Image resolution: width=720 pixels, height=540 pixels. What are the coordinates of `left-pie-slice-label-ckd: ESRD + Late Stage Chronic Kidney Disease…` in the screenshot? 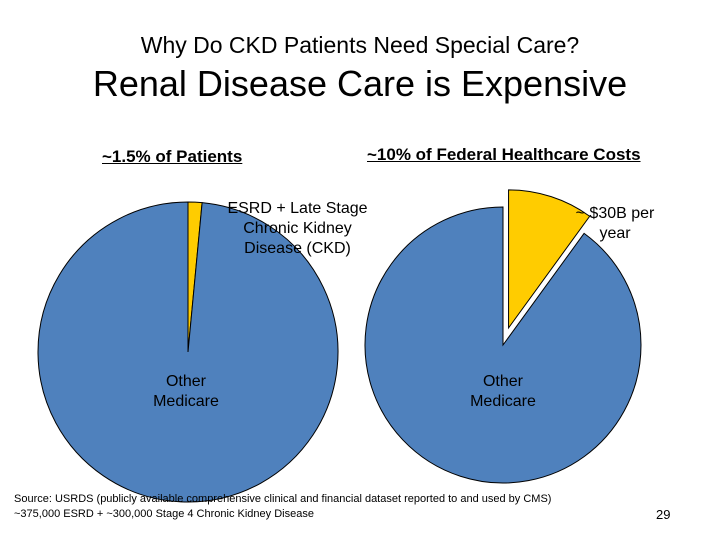 It's located at (297, 228).